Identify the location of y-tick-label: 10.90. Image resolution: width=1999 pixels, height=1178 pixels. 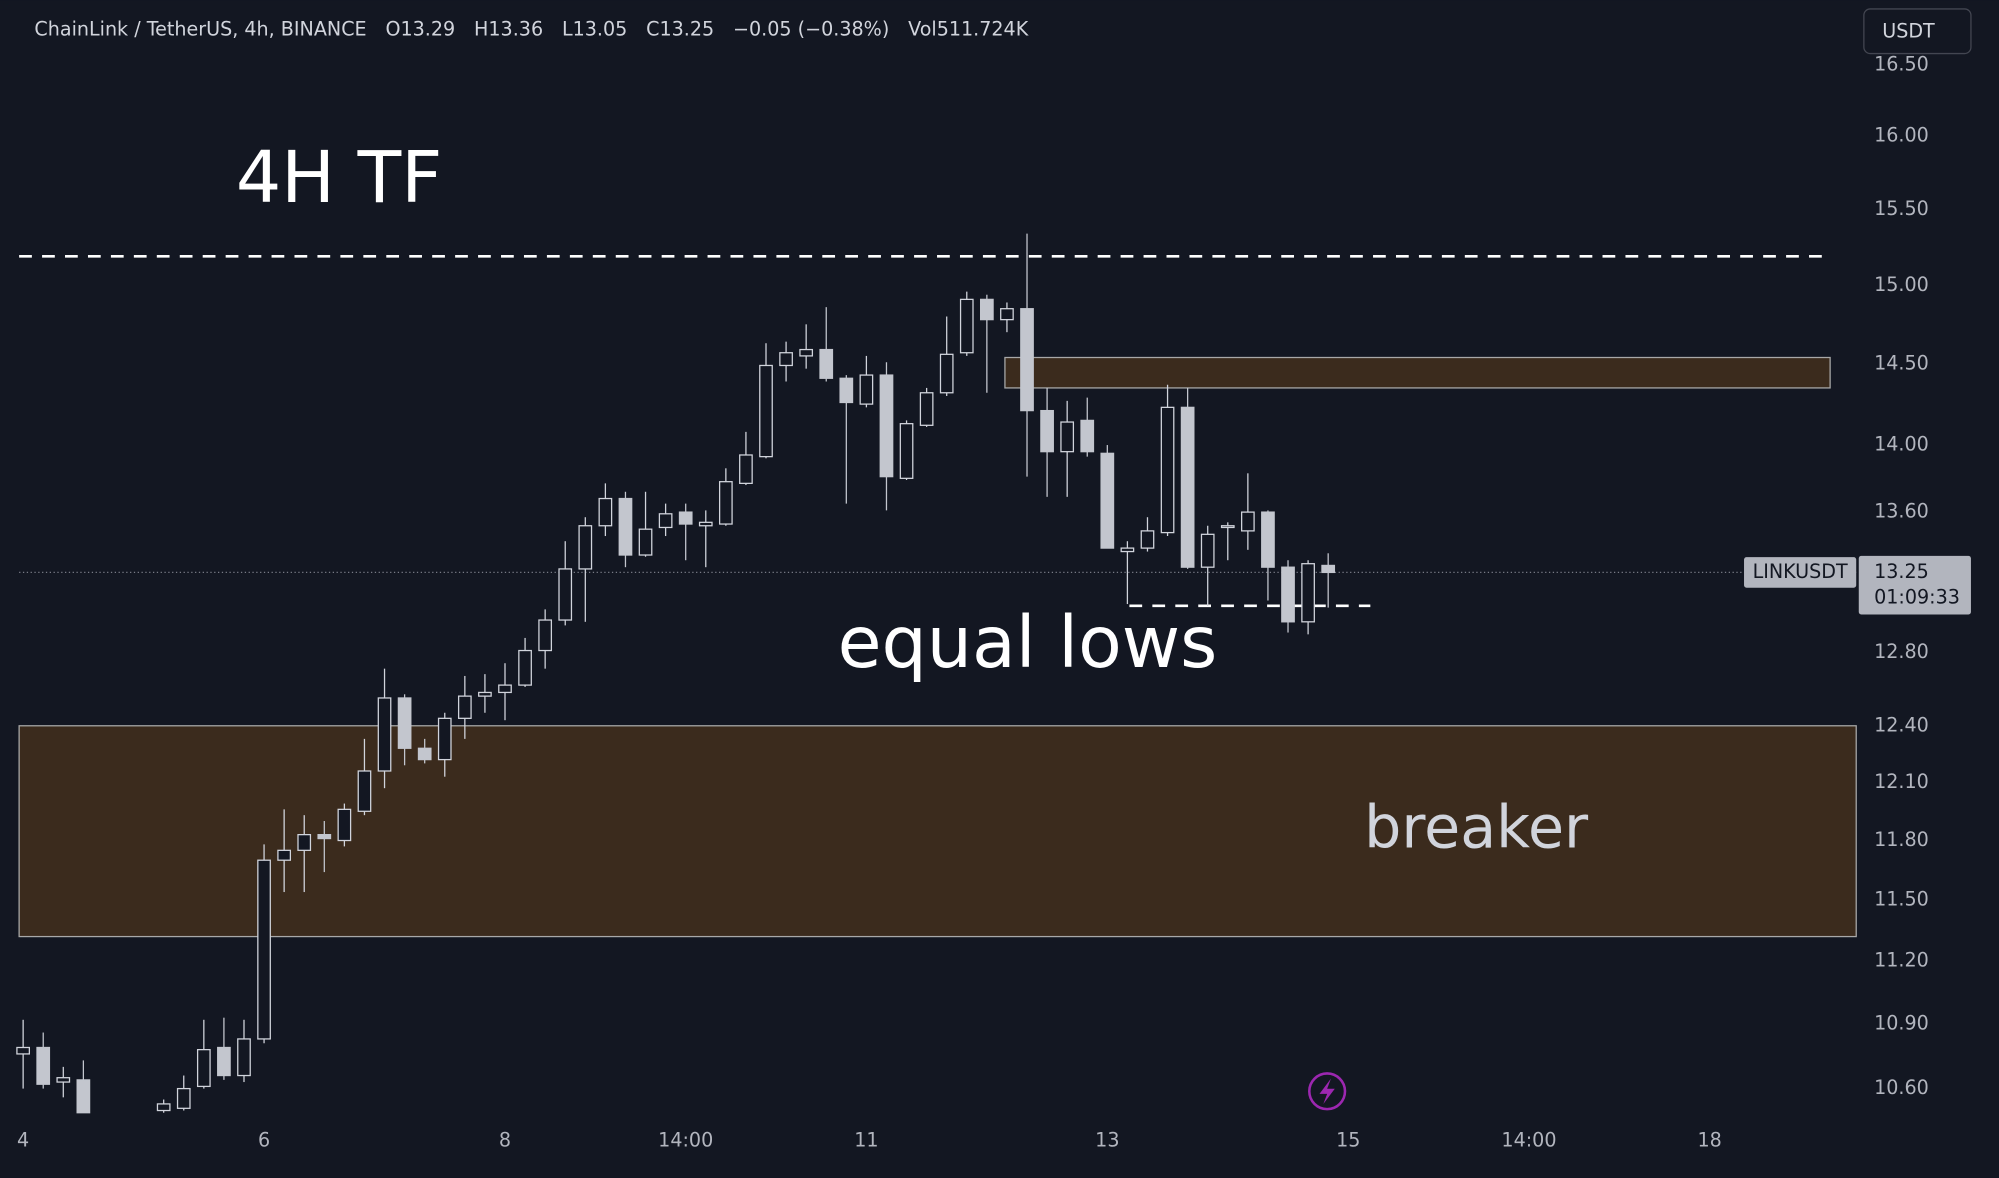
(1901, 1023).